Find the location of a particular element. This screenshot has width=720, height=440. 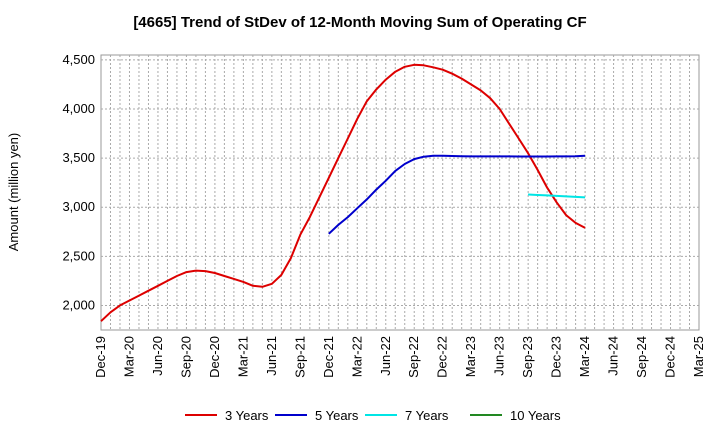

legend-label: 10 Years is located at coordinates (535, 415).